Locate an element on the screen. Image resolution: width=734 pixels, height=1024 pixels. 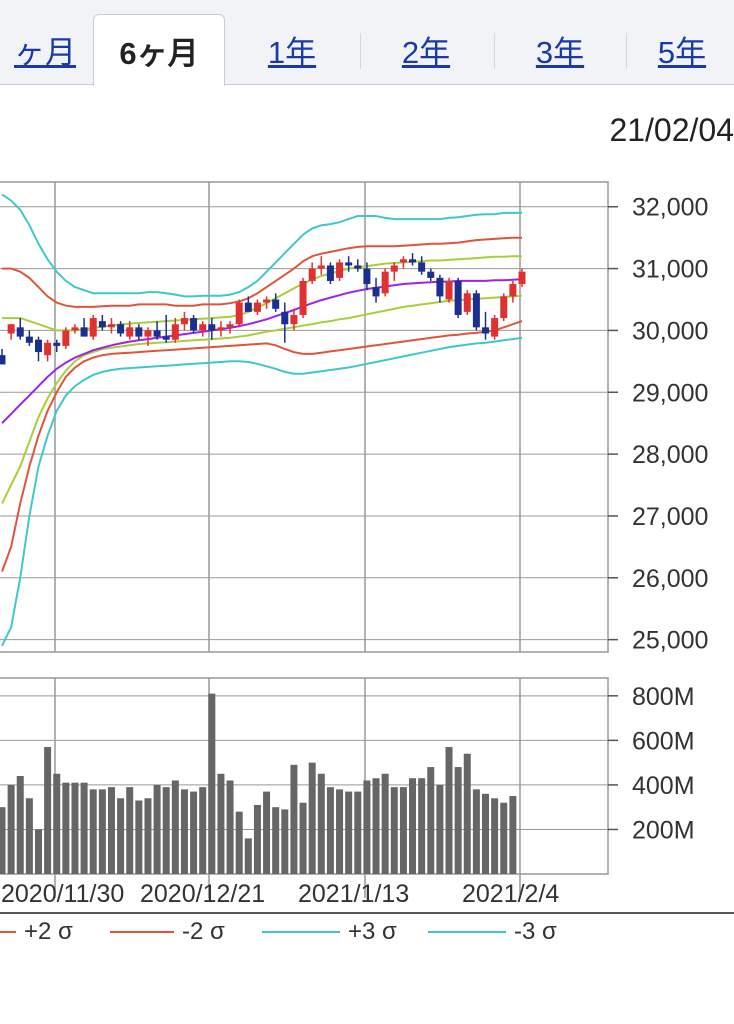
volume-tick-label: 600M is located at coordinates (663, 741).